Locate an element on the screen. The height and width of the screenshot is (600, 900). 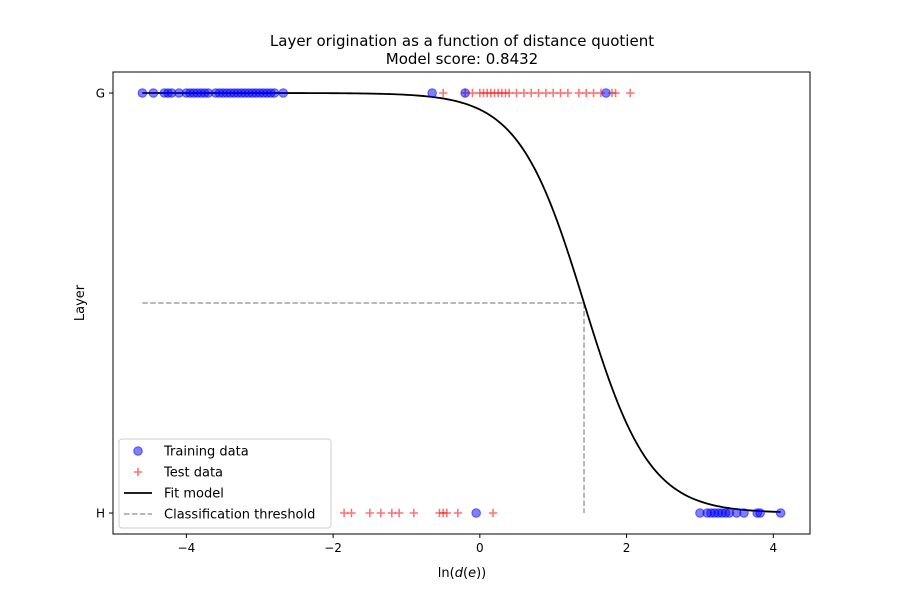
x-tick-label: −4 is located at coordinates (187, 548).